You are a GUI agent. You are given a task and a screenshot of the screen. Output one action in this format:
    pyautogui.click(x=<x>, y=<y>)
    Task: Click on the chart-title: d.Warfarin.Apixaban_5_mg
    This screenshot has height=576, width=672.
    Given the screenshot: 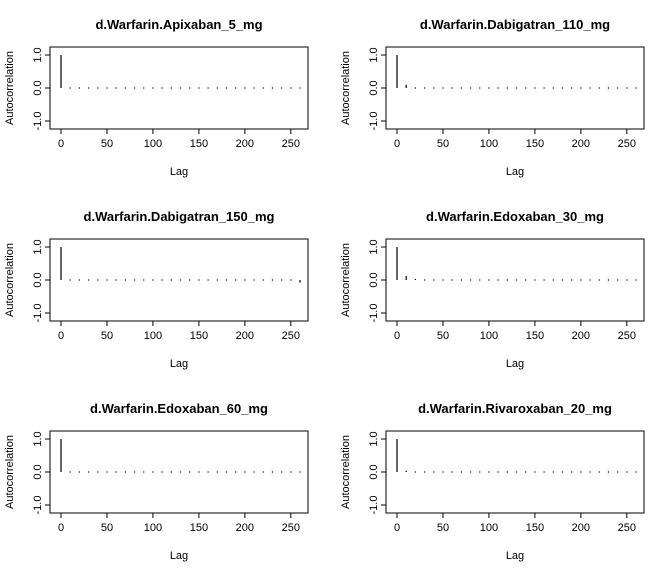 What is the action you would take?
    pyautogui.click(x=178, y=24)
    